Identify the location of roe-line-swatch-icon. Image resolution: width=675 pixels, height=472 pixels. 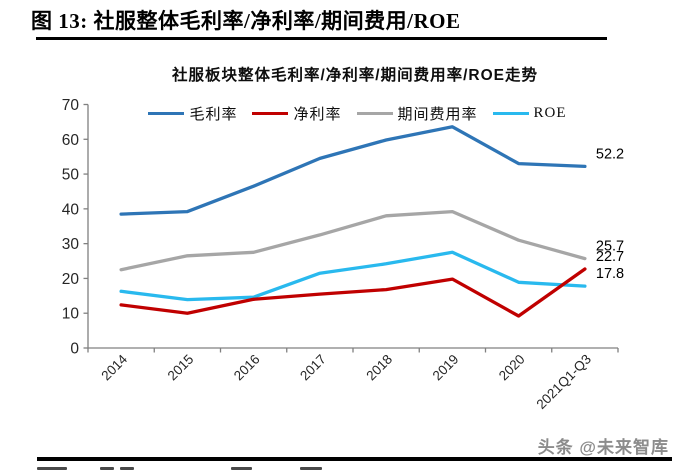
(510, 113).